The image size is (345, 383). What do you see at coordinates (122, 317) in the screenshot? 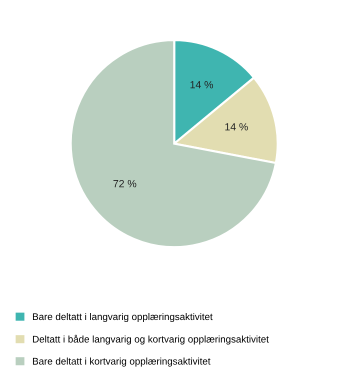
I see `legend-label: Bare deltatt i langvarig opplæringsaktivitet` at bounding box center [122, 317].